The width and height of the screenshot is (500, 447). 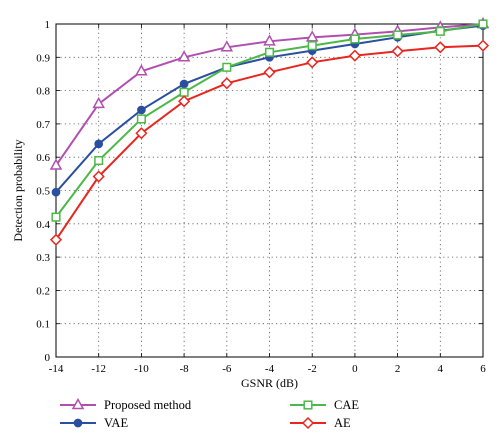 What do you see at coordinates (342, 423) in the screenshot?
I see `legend-label: AE` at bounding box center [342, 423].